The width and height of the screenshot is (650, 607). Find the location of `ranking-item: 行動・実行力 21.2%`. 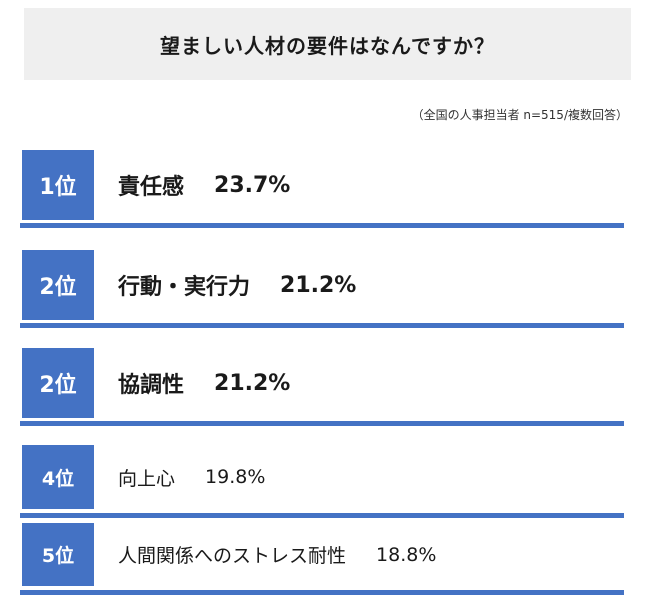

ranking-item: 行動・実行力 21.2% is located at coordinates (237, 285).